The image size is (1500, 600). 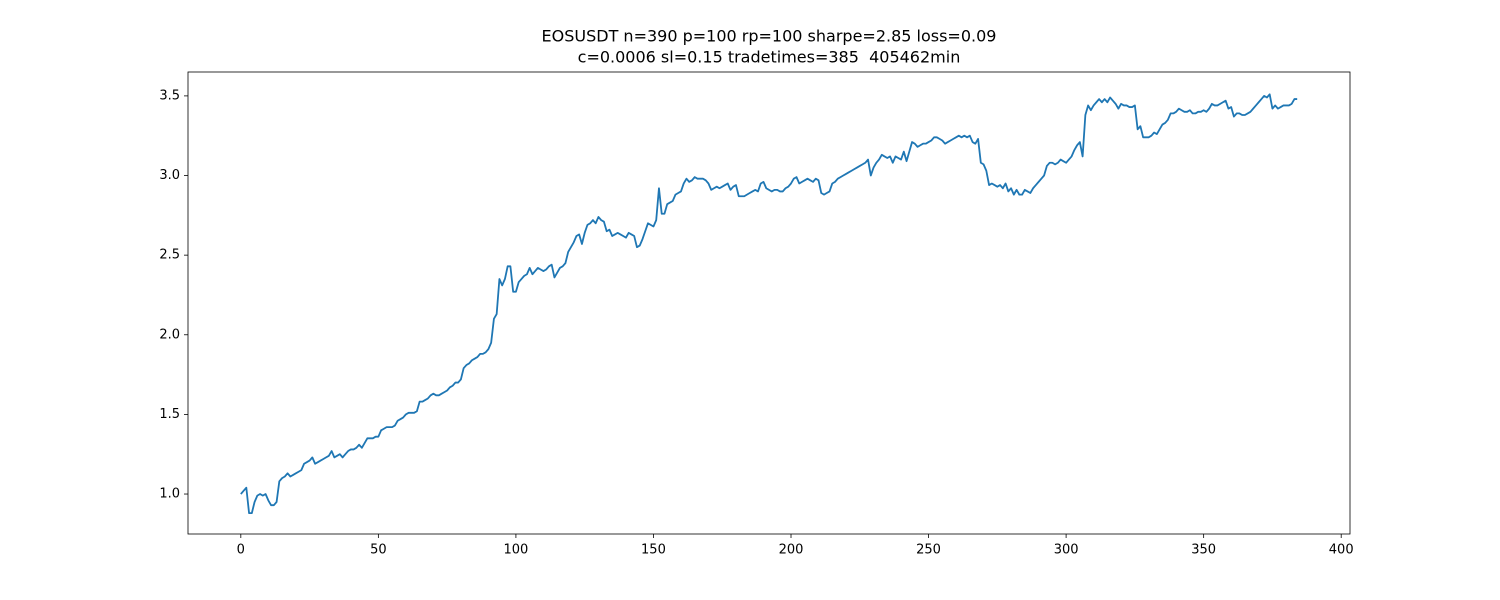 What do you see at coordinates (1066, 550) in the screenshot?
I see `x-tick-label: 300` at bounding box center [1066, 550].